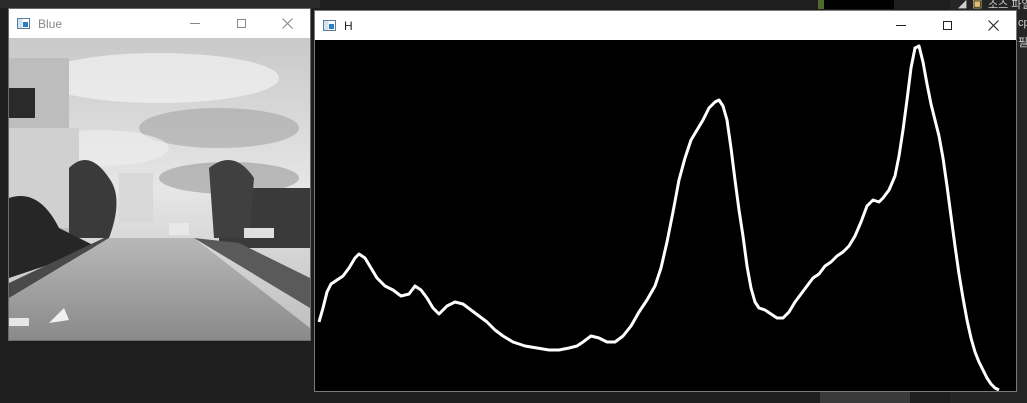  Describe the element at coordinates (821, 4) in the screenshot. I see `desktop-accent-bar` at that location.